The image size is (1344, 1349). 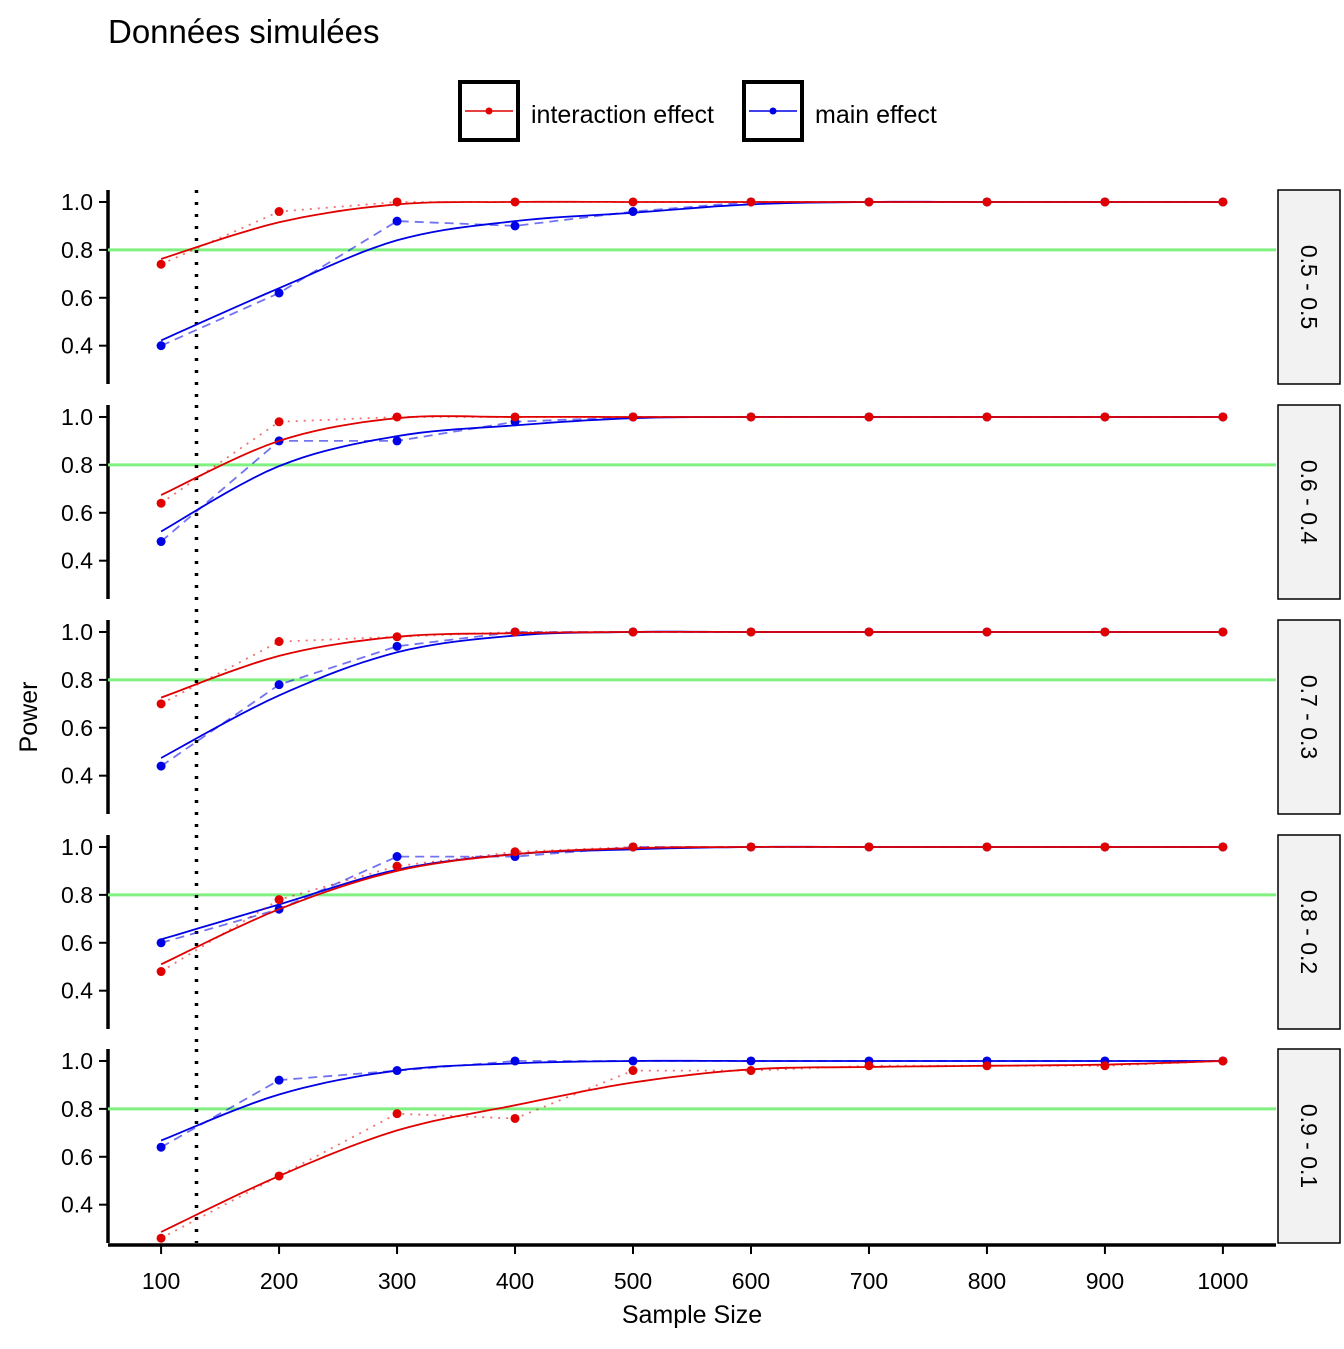 What do you see at coordinates (515, 1281) in the screenshot?
I see `x-tick-label: 400` at bounding box center [515, 1281].